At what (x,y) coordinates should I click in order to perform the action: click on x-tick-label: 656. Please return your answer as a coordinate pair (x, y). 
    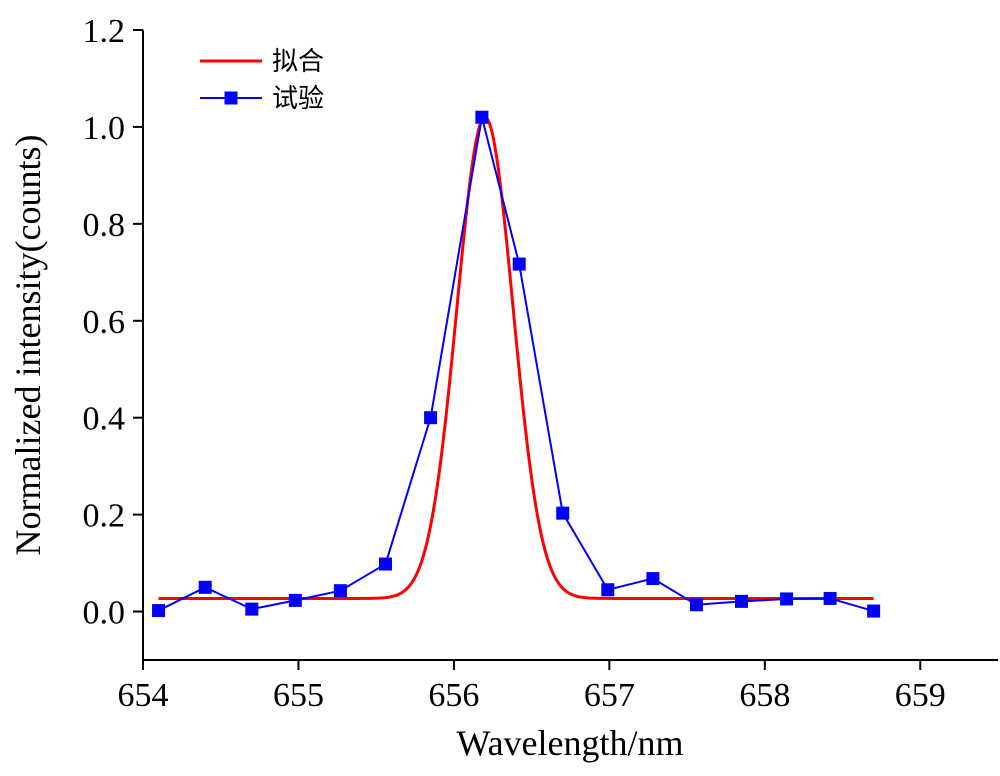
    Looking at the image, I should click on (453, 695).